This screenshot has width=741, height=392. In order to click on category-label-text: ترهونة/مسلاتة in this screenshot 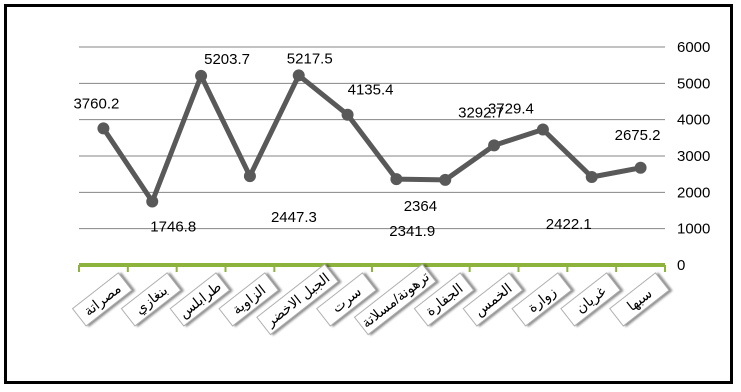, I will do `click(395, 299)`.